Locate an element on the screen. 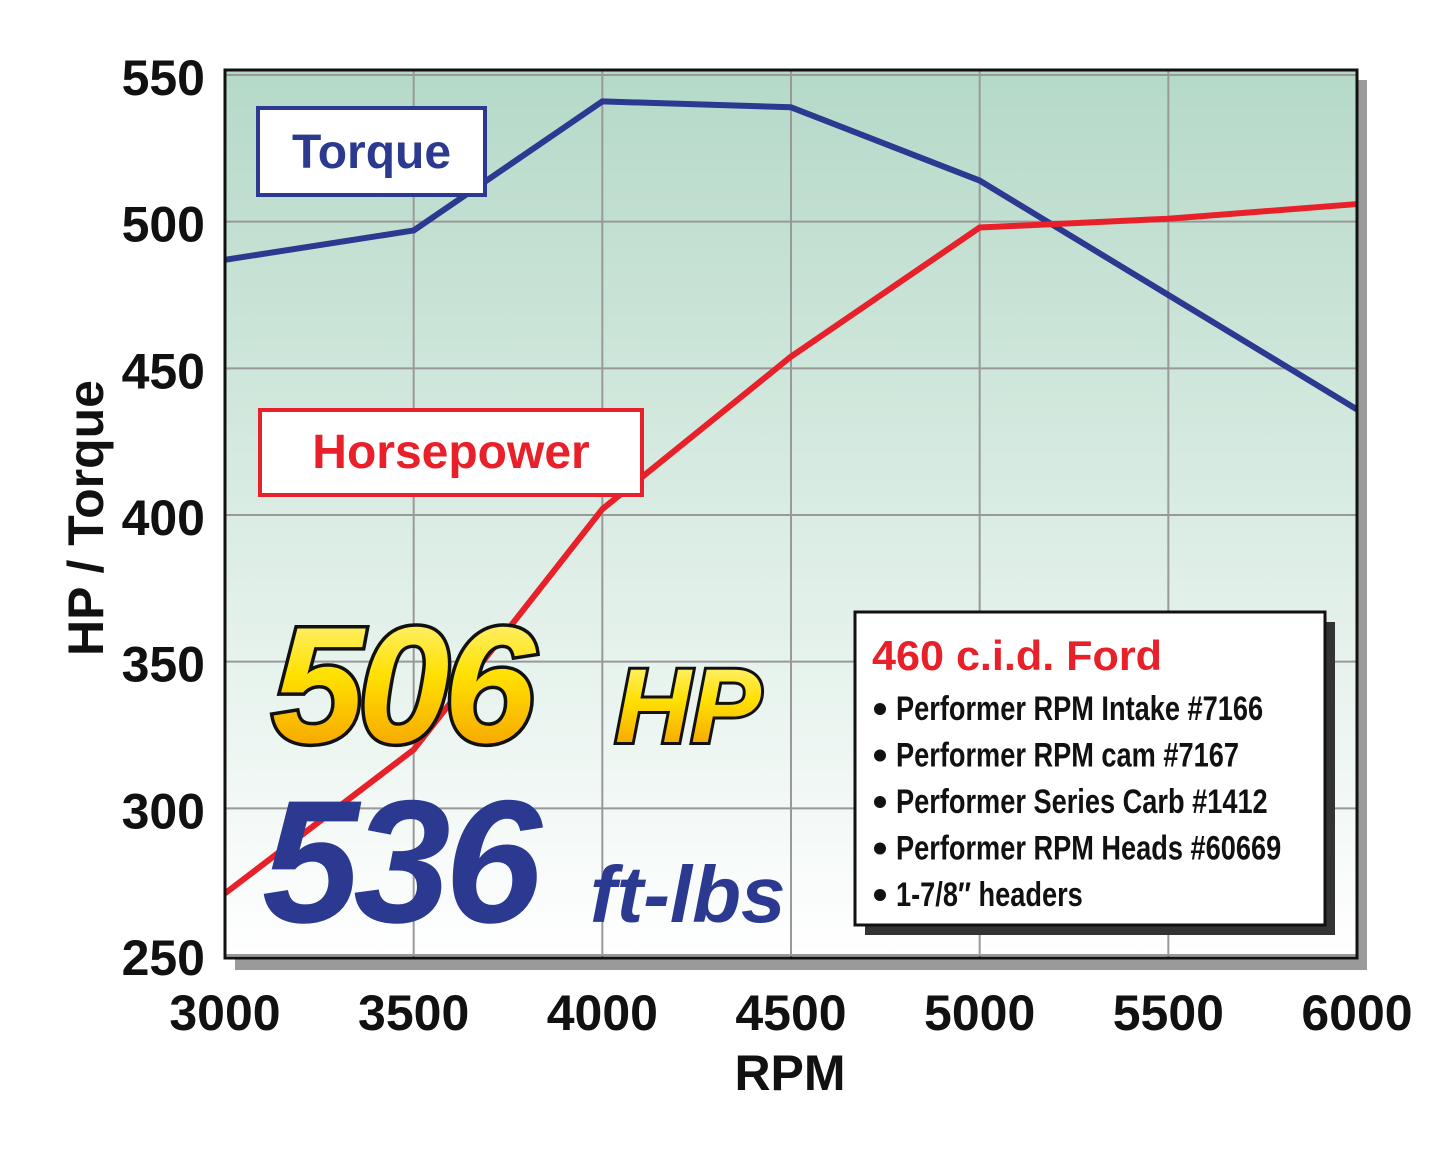 This screenshot has height=1162, width=1445. spec-box-title: 460 c.i.d. Ford is located at coordinates (1017, 655).